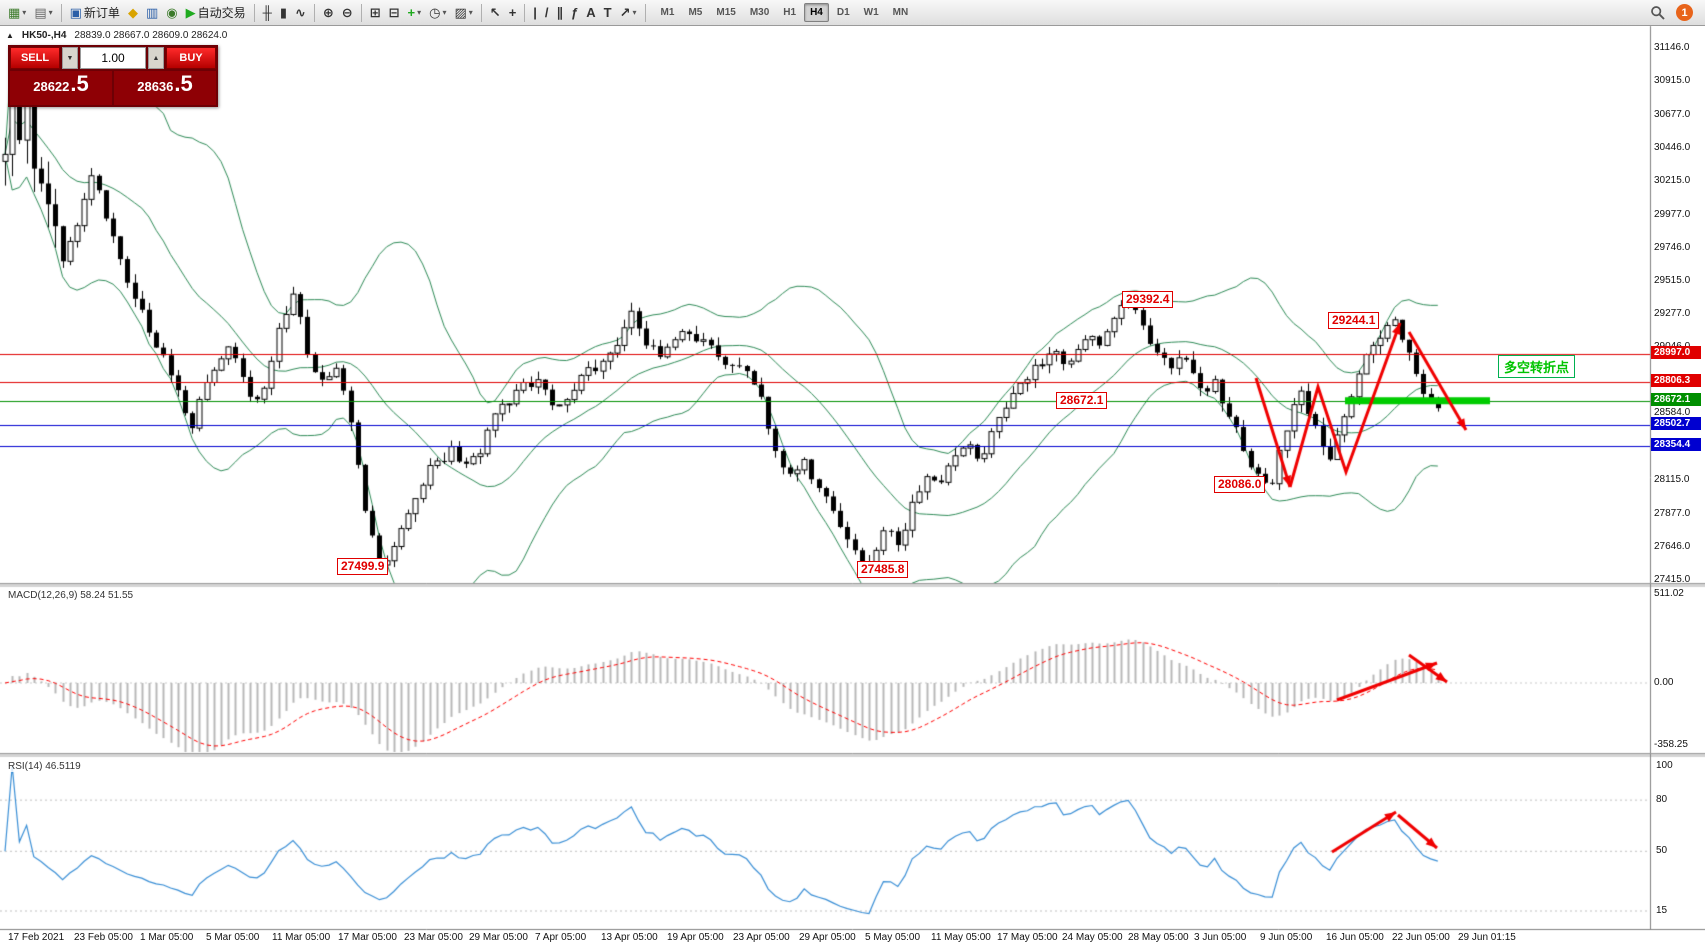 This screenshot has height=945, width=1705. I want to click on bar-chart-icon: ╫, so click(267, 12).